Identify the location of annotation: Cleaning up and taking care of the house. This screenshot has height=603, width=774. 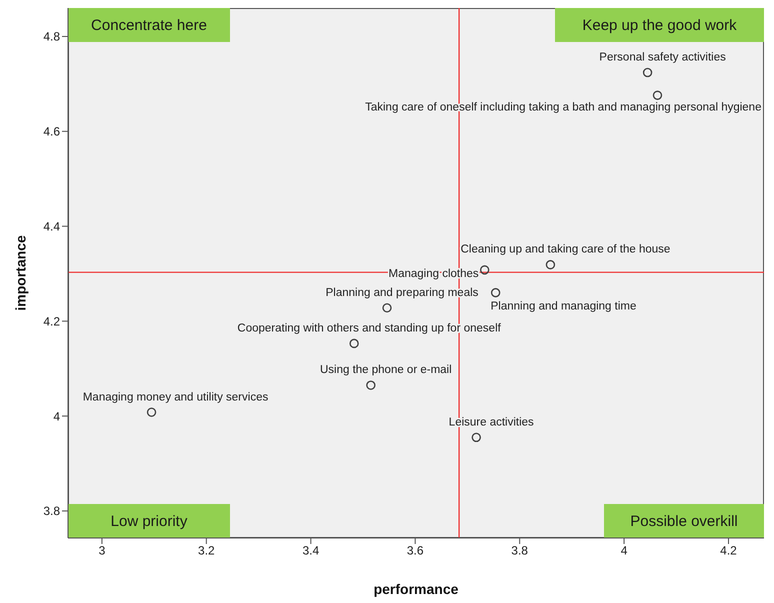
(565, 250).